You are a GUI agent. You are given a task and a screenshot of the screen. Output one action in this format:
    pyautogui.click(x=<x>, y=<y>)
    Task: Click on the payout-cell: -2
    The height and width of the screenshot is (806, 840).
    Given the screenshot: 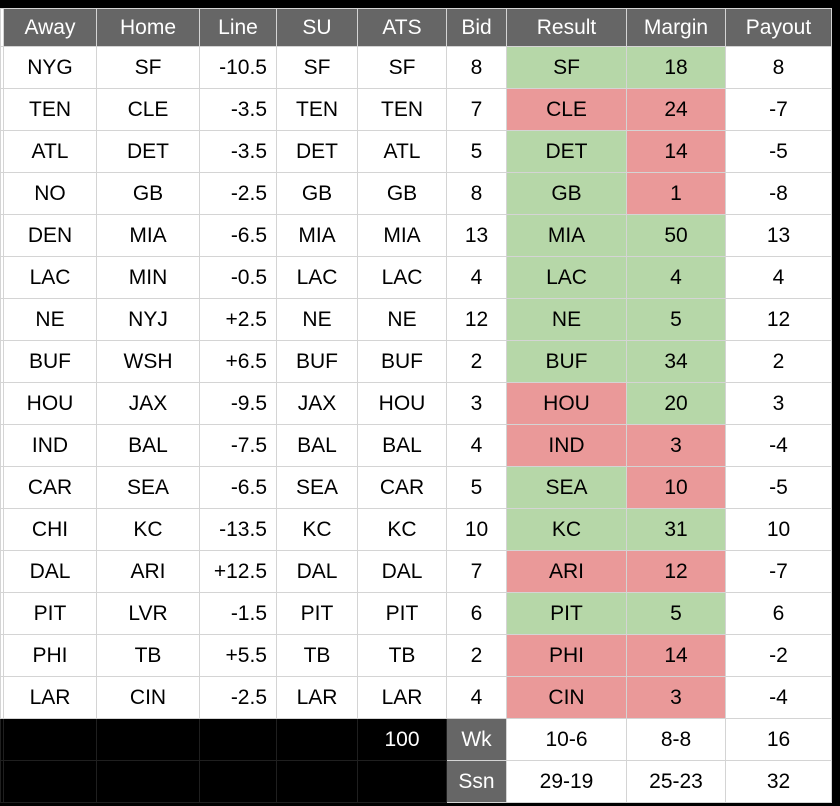 What is the action you would take?
    pyautogui.click(x=778, y=655)
    